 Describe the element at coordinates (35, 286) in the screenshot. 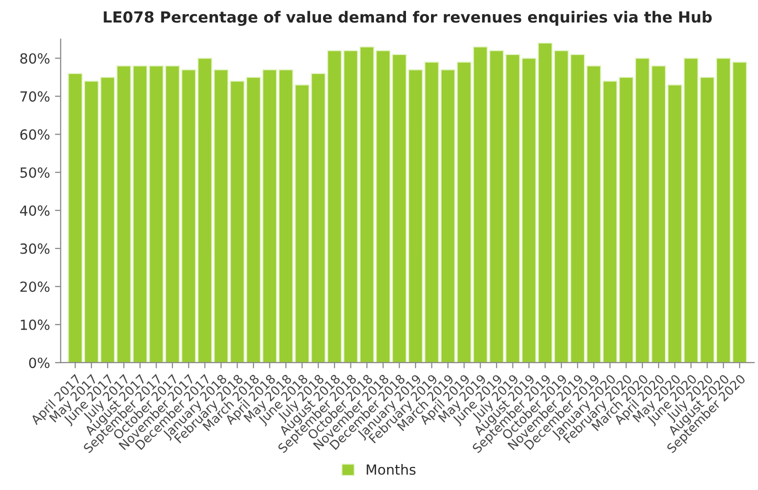

I see `y-tick-label: 20%` at that location.